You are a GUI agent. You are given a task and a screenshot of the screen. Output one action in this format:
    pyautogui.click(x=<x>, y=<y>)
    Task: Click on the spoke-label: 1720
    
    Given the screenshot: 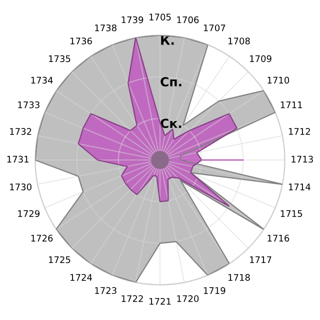 What is the action you would take?
    pyautogui.click(x=188, y=298)
    